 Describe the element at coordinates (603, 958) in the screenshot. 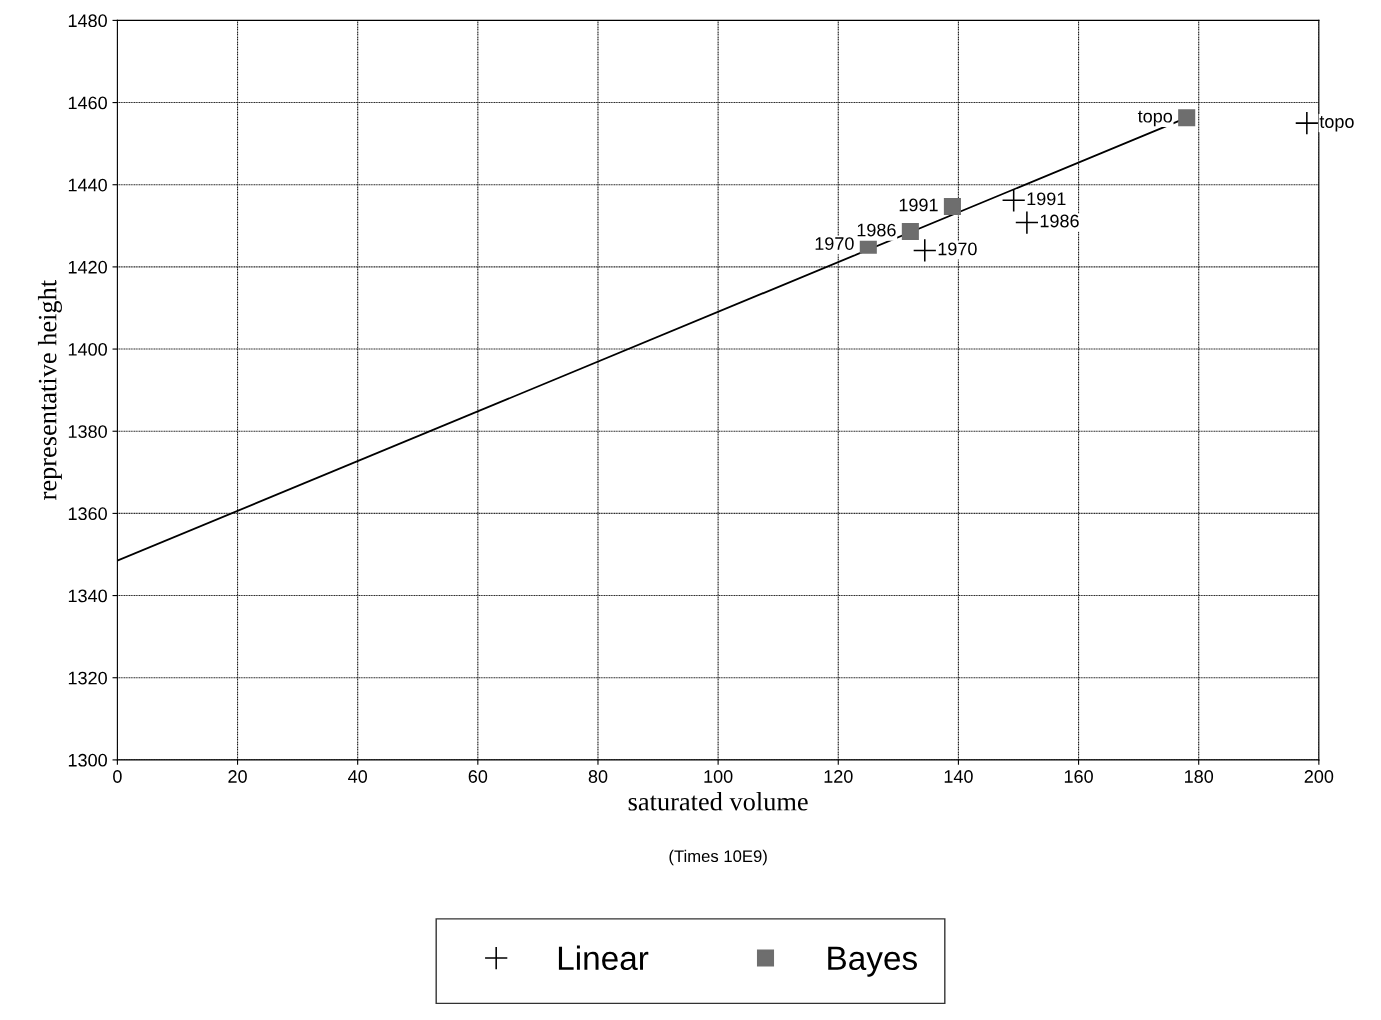

I see `legend-label: Linear` at that location.